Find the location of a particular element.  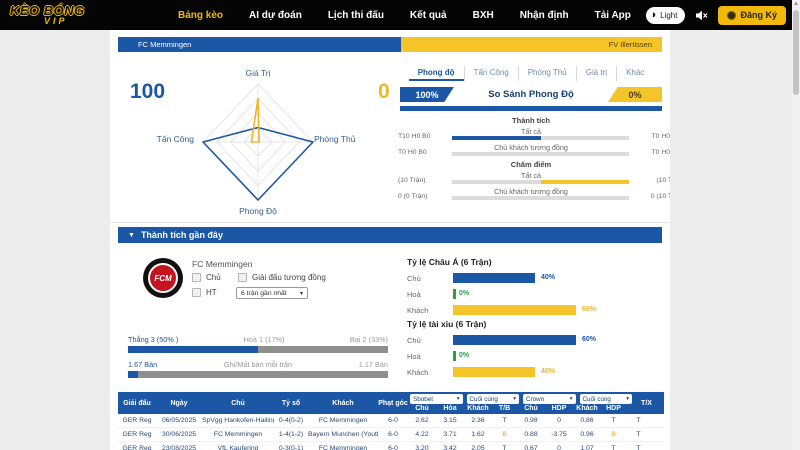

cell-odds-draw: 3.15 is located at coordinates (450, 420).